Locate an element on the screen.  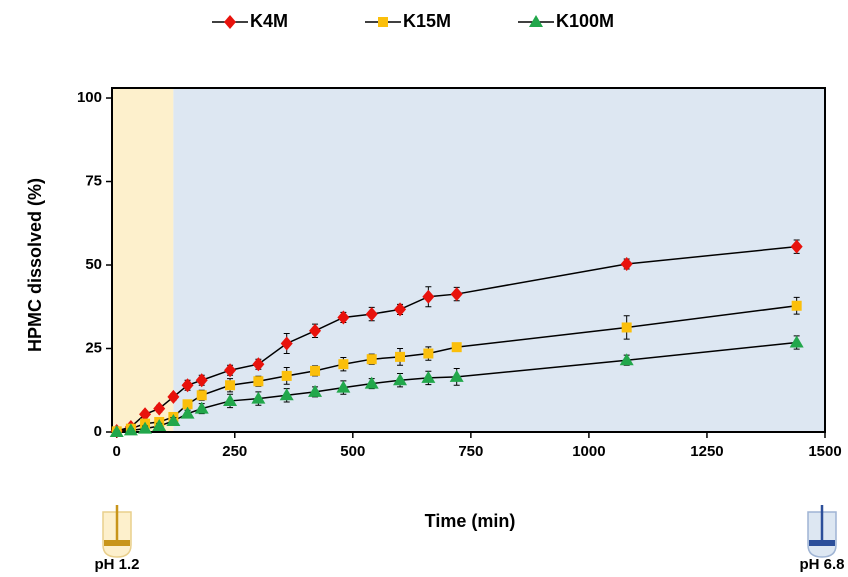
shaded-region is located at coordinates (143, 260).